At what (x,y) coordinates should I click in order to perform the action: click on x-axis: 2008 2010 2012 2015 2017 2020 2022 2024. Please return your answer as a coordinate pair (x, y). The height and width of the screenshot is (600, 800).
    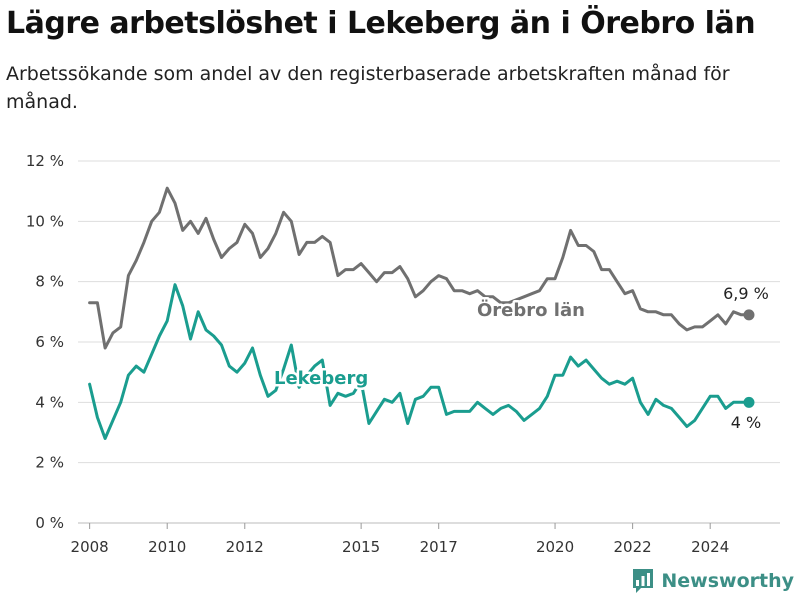
    Looking at the image, I should click on (400, 539).